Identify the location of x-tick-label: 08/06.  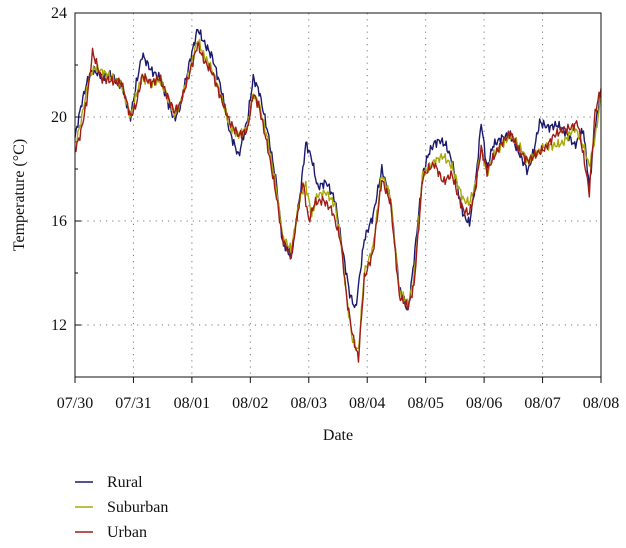
(484, 403).